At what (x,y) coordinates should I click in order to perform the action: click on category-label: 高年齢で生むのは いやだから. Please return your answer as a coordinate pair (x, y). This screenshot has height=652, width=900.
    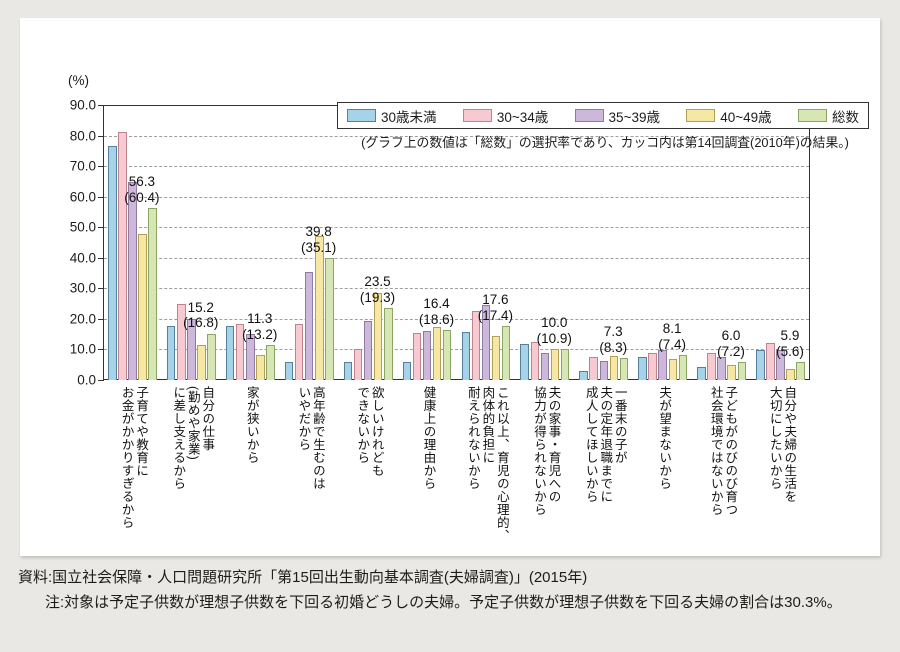
    Looking at the image, I should click on (310, 438).